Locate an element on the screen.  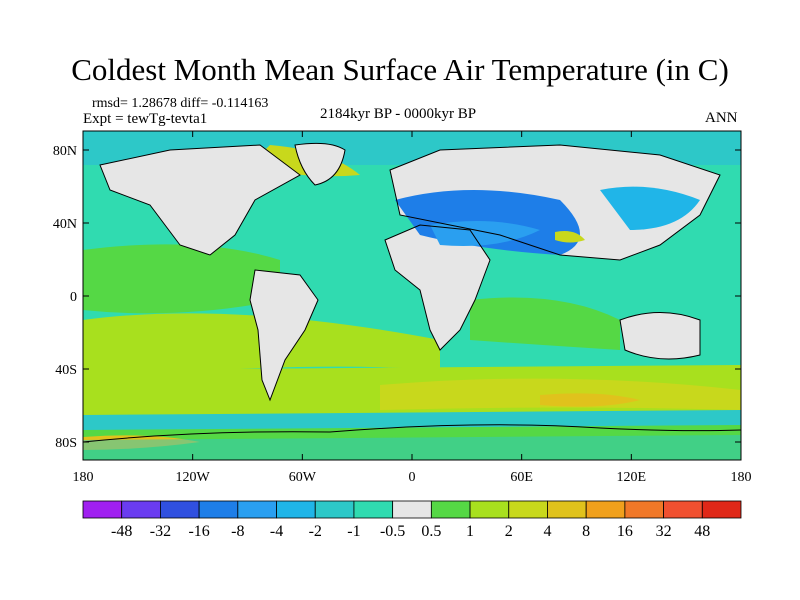
colorbar-label: -48 is located at coordinates (121, 531).